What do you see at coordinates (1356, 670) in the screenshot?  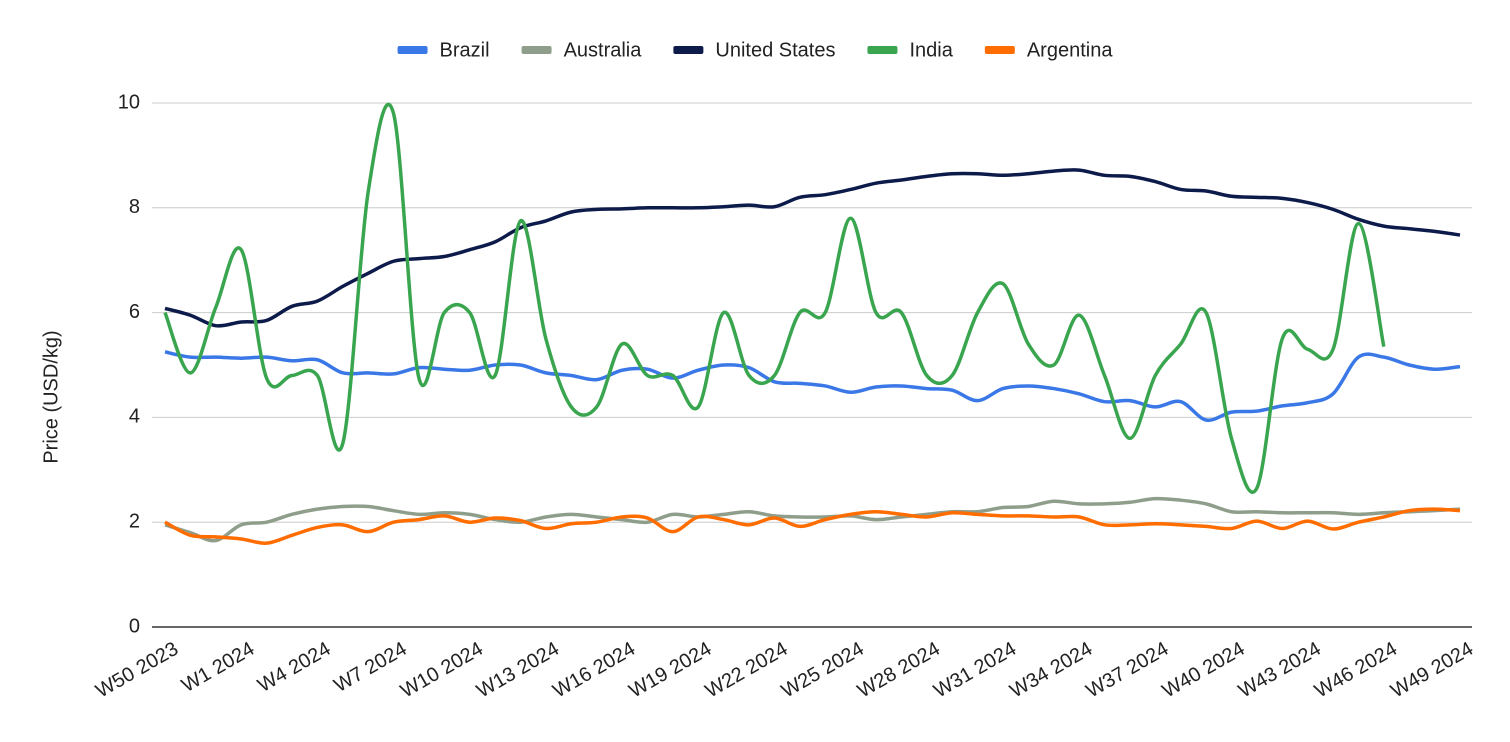 I see `x-tick-label: W46 2024` at bounding box center [1356, 670].